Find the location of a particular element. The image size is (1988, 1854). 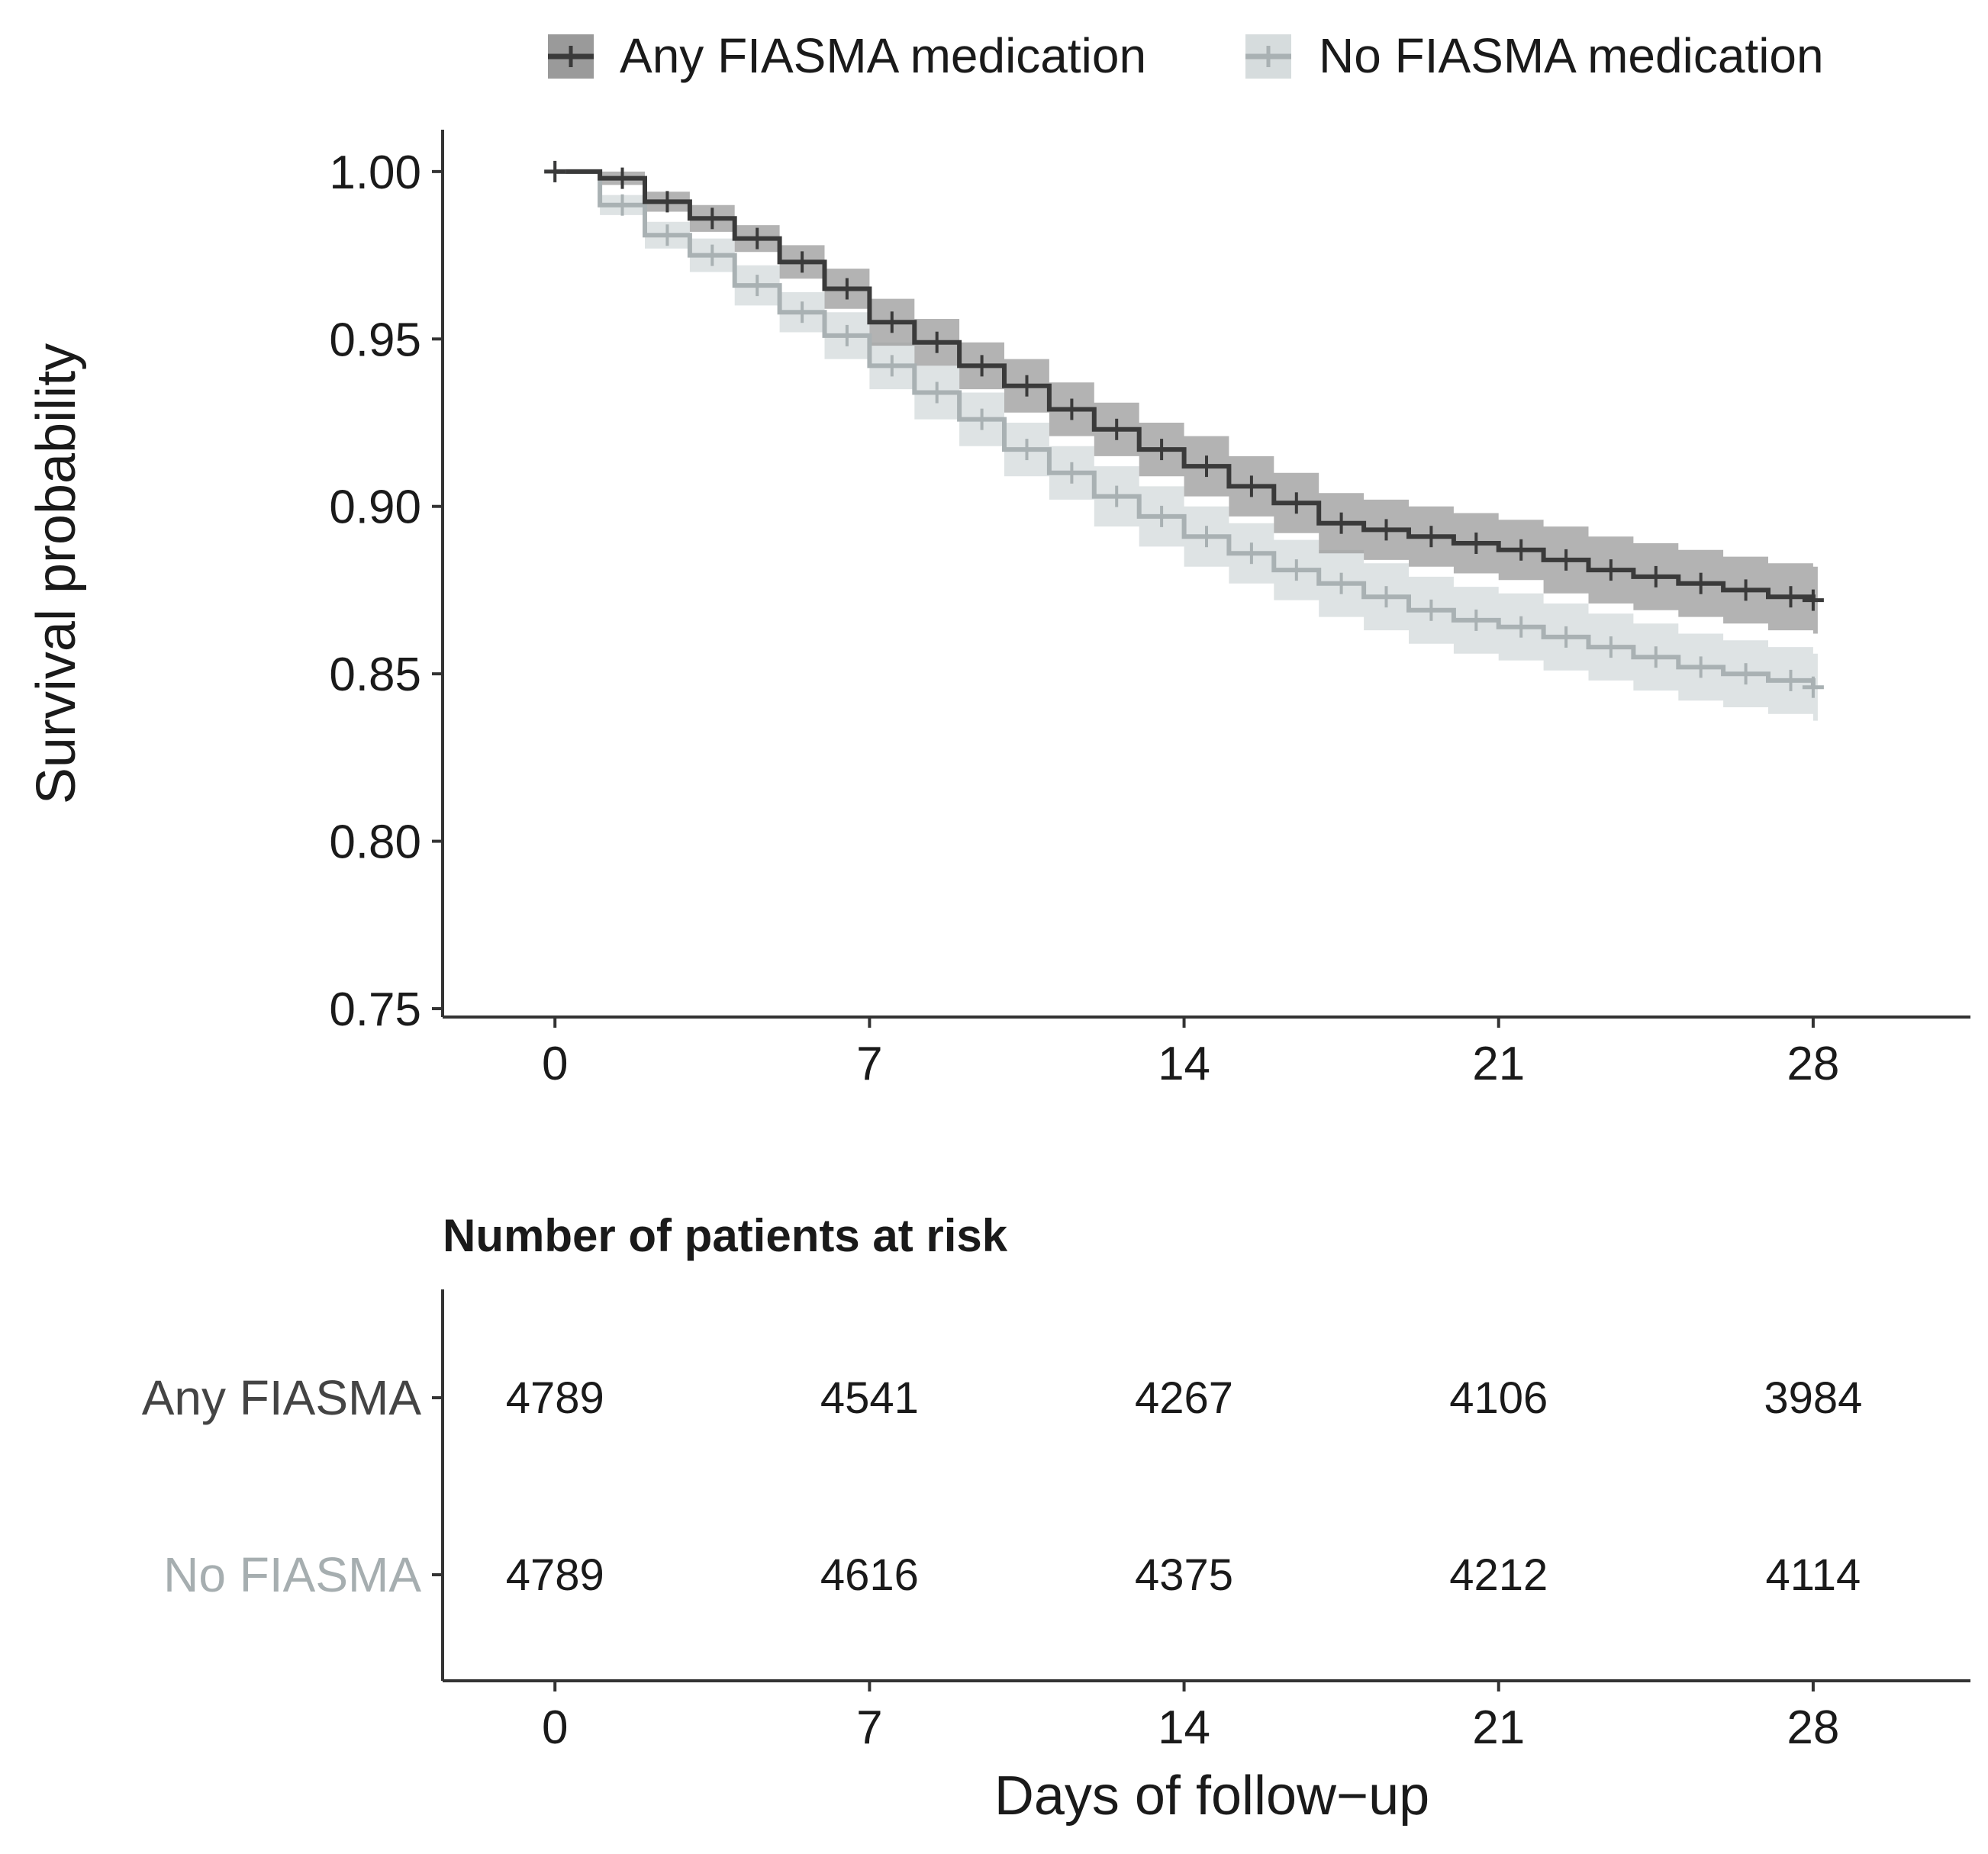

risk-x-tick-label: 7 is located at coordinates (869, 1727).